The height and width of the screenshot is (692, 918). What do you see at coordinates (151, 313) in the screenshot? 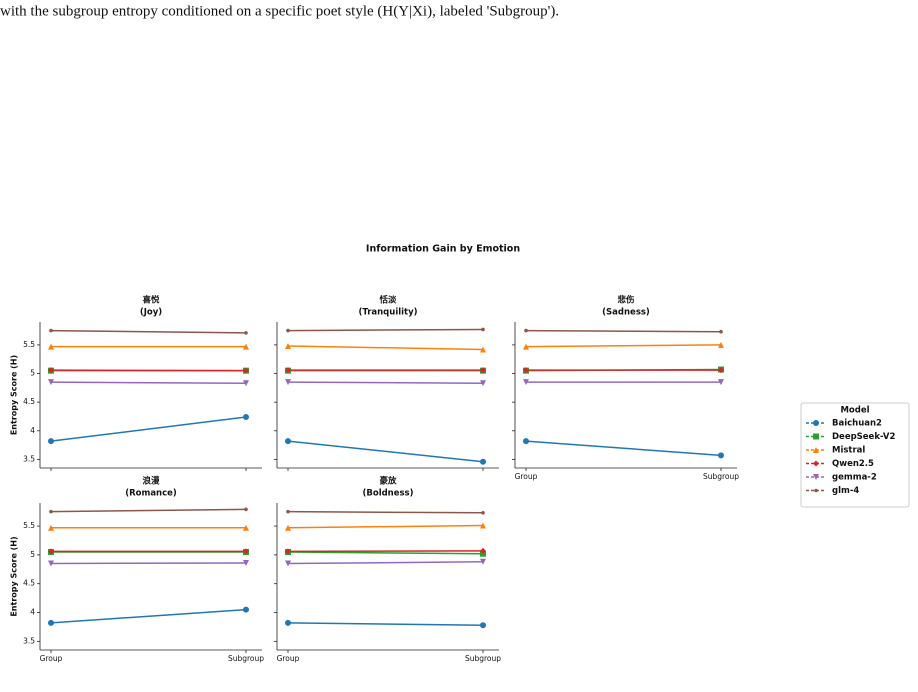
I see `subplot-subtitle: (Joy)` at bounding box center [151, 313].